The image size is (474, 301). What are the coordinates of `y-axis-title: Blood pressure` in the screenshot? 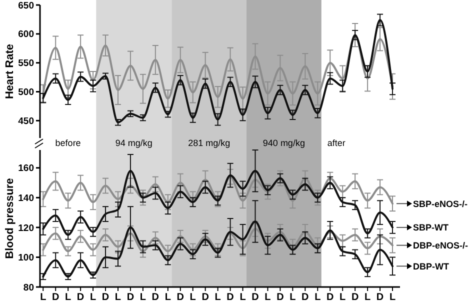 It's located at (10, 218).